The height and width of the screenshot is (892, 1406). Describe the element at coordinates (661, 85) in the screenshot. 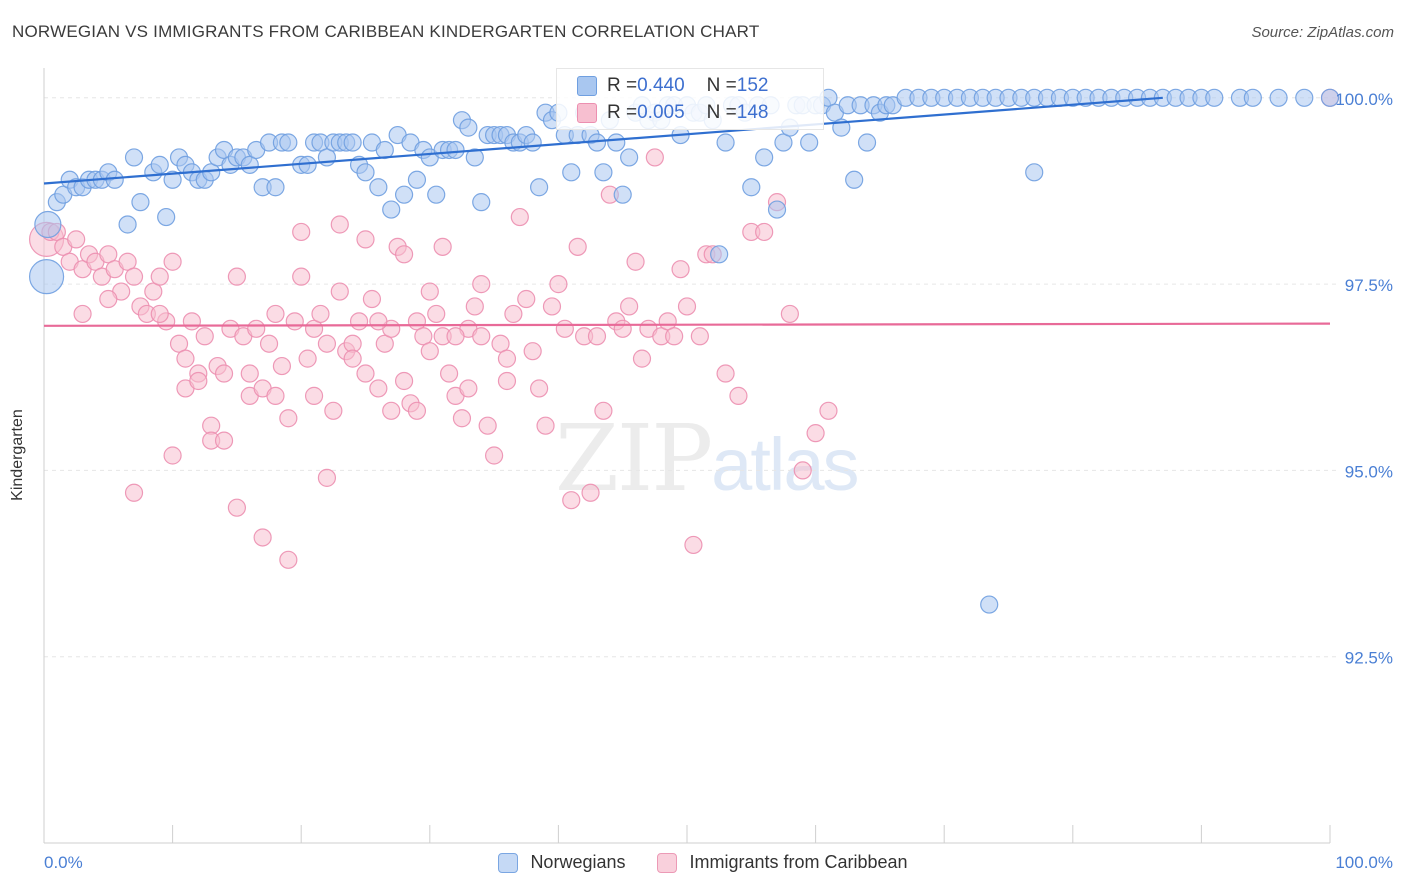

I see `r-value-1: 0.440` at that location.